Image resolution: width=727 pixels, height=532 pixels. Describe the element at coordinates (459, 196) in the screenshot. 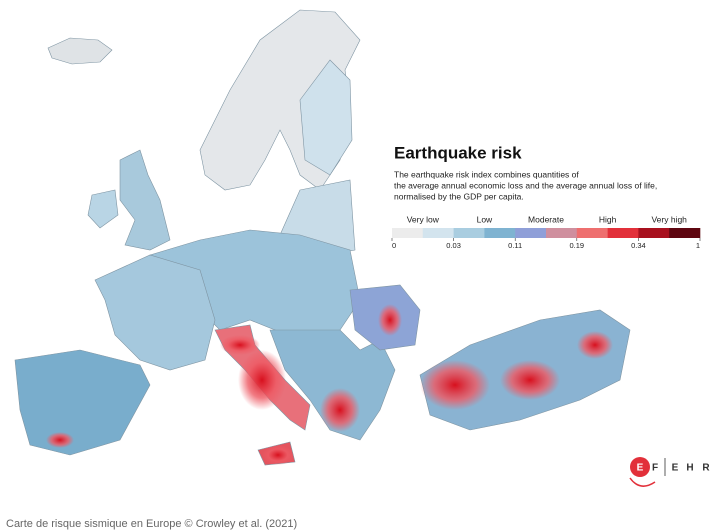

I see `description-line: normalised by the GDP per capita.` at that location.